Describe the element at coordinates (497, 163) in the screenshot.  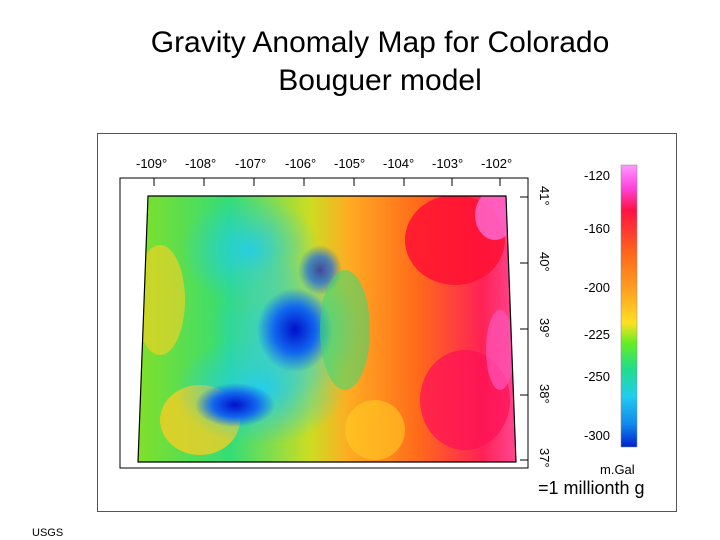
I see `longitude-label: -102°` at that location.